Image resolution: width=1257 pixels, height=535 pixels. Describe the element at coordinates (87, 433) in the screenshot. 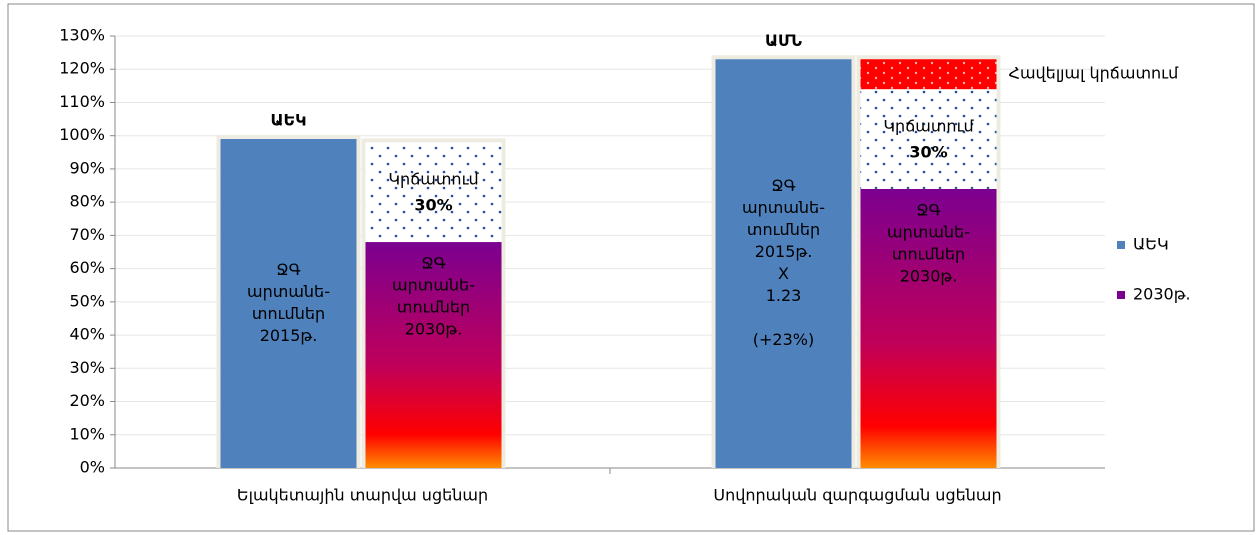

I see `y-tick-label: 10%` at that location.